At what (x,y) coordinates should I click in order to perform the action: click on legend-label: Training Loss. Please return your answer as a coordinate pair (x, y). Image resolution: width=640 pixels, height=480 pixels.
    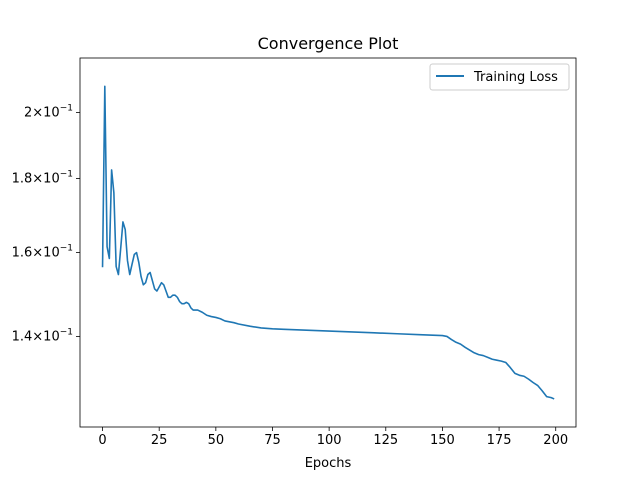
    Looking at the image, I should click on (515, 77).